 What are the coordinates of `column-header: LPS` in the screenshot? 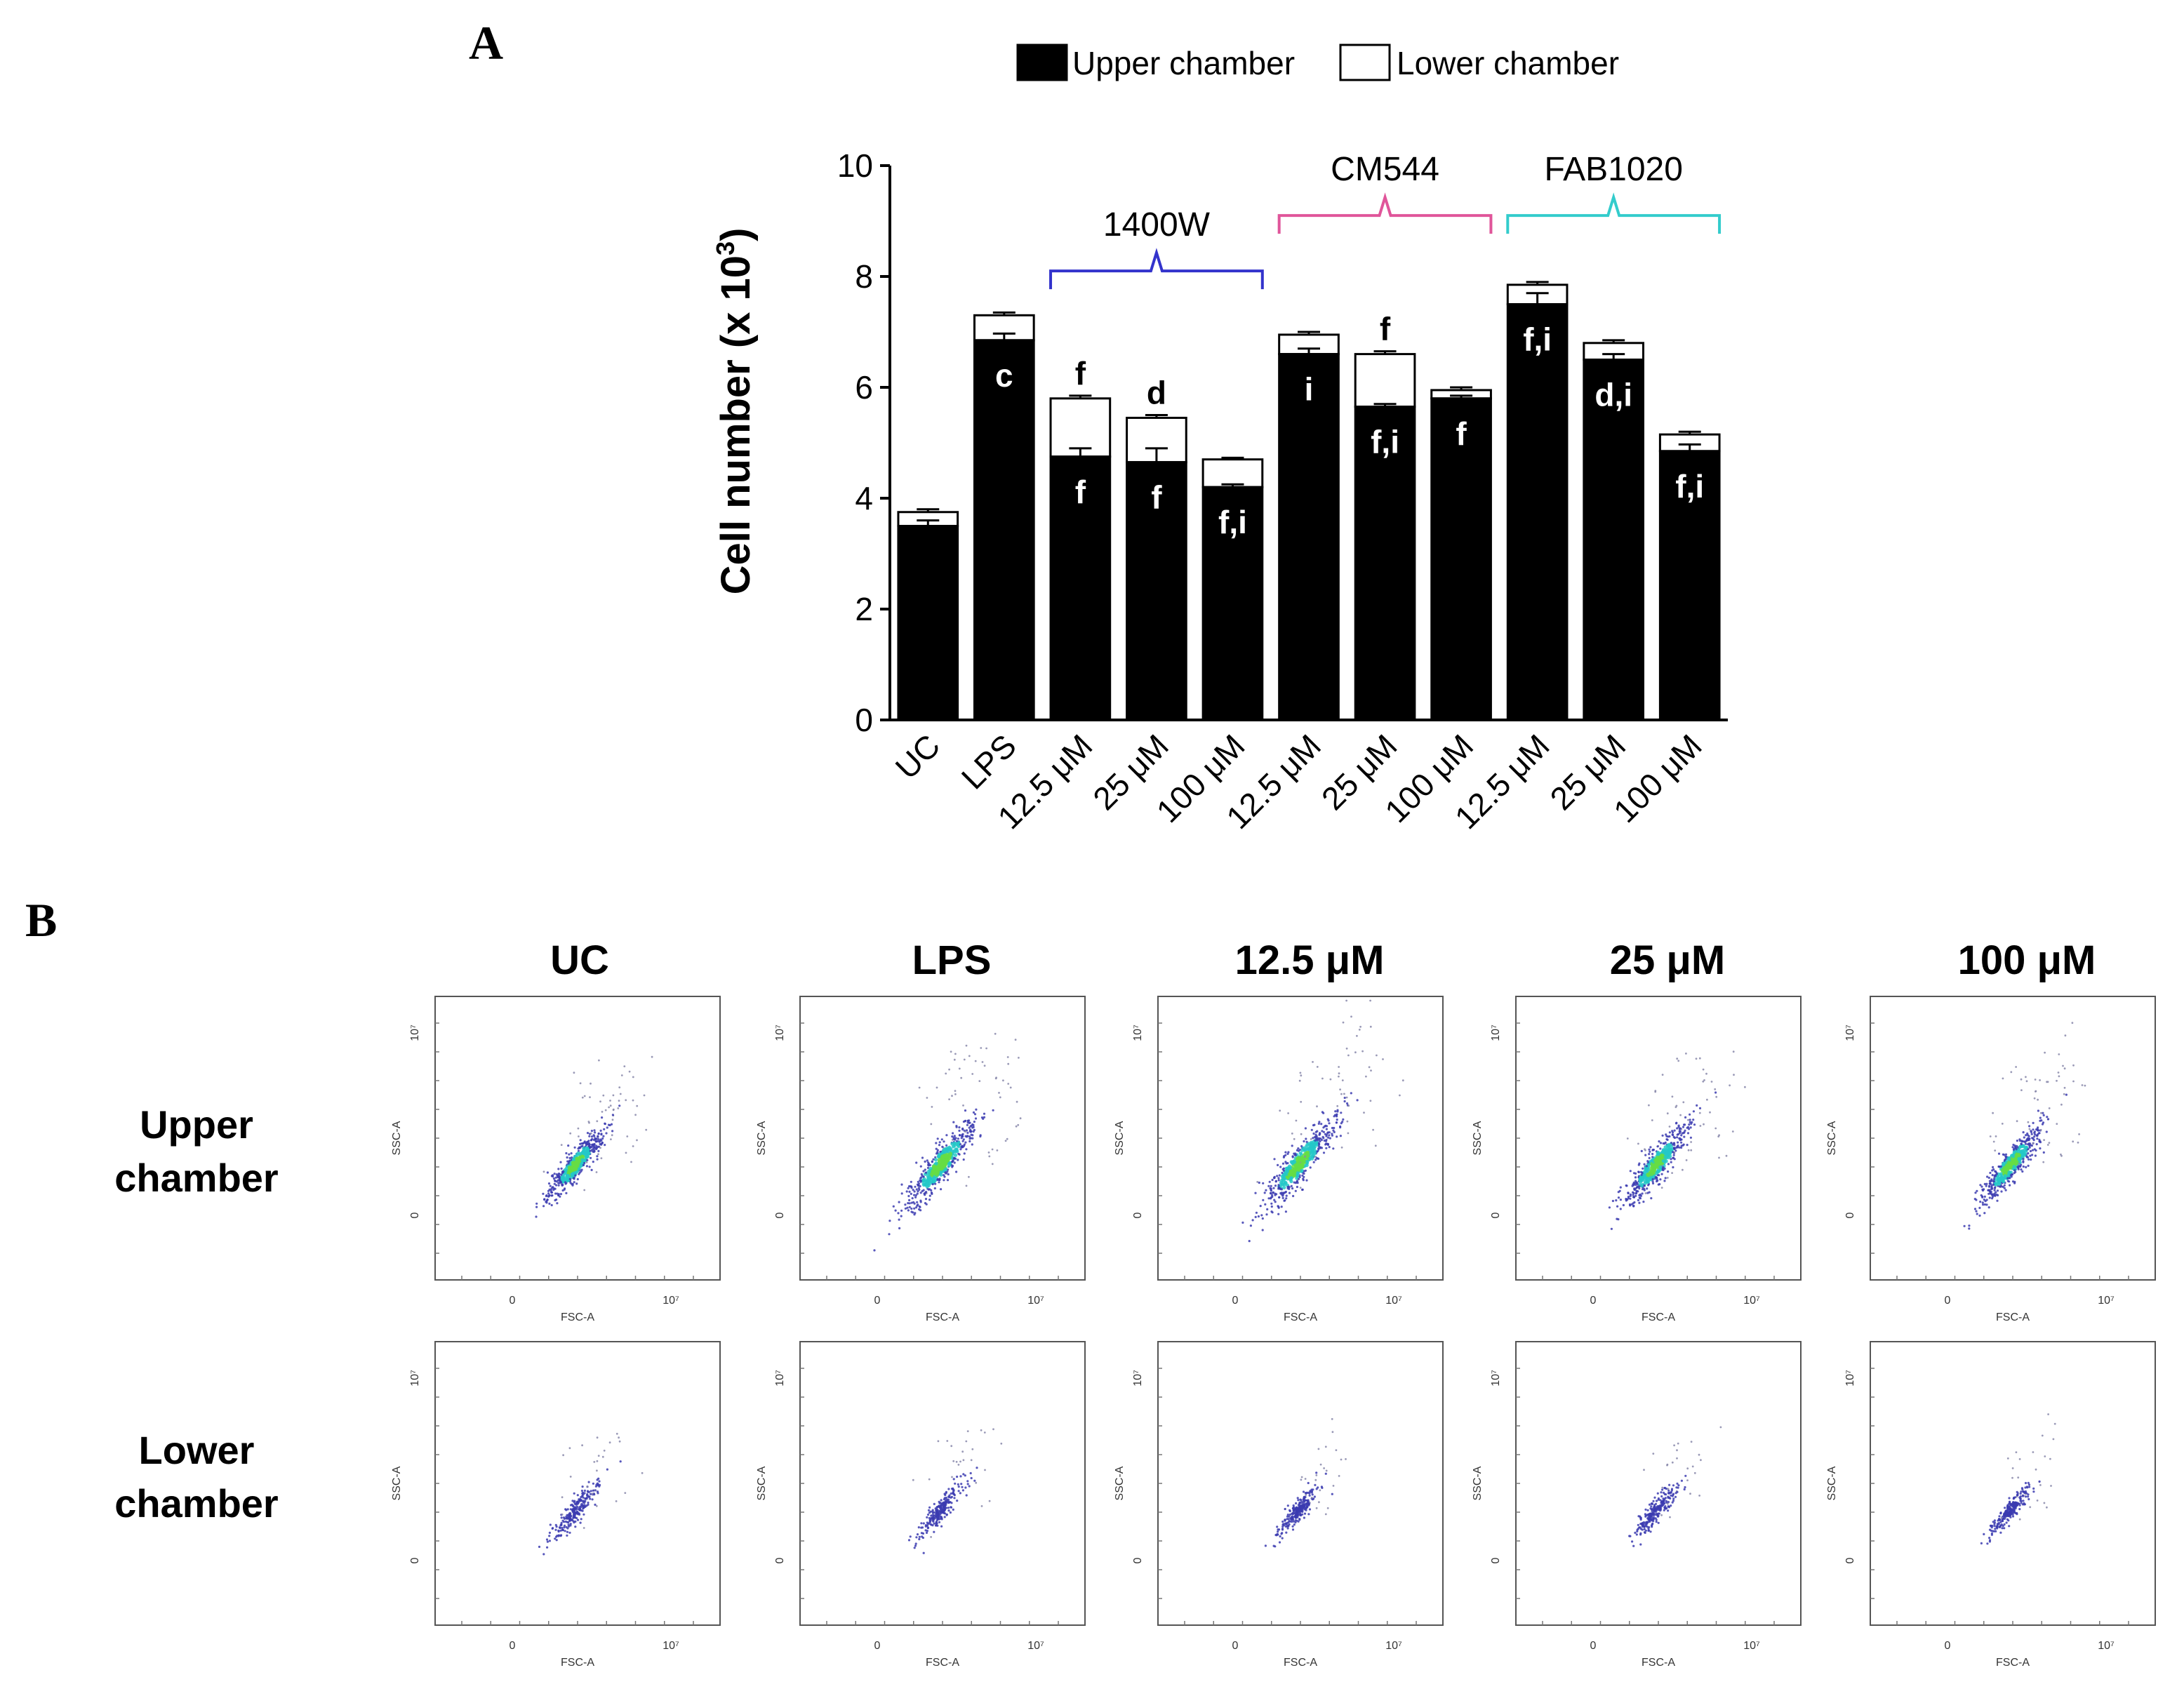 It's located at (952, 960).